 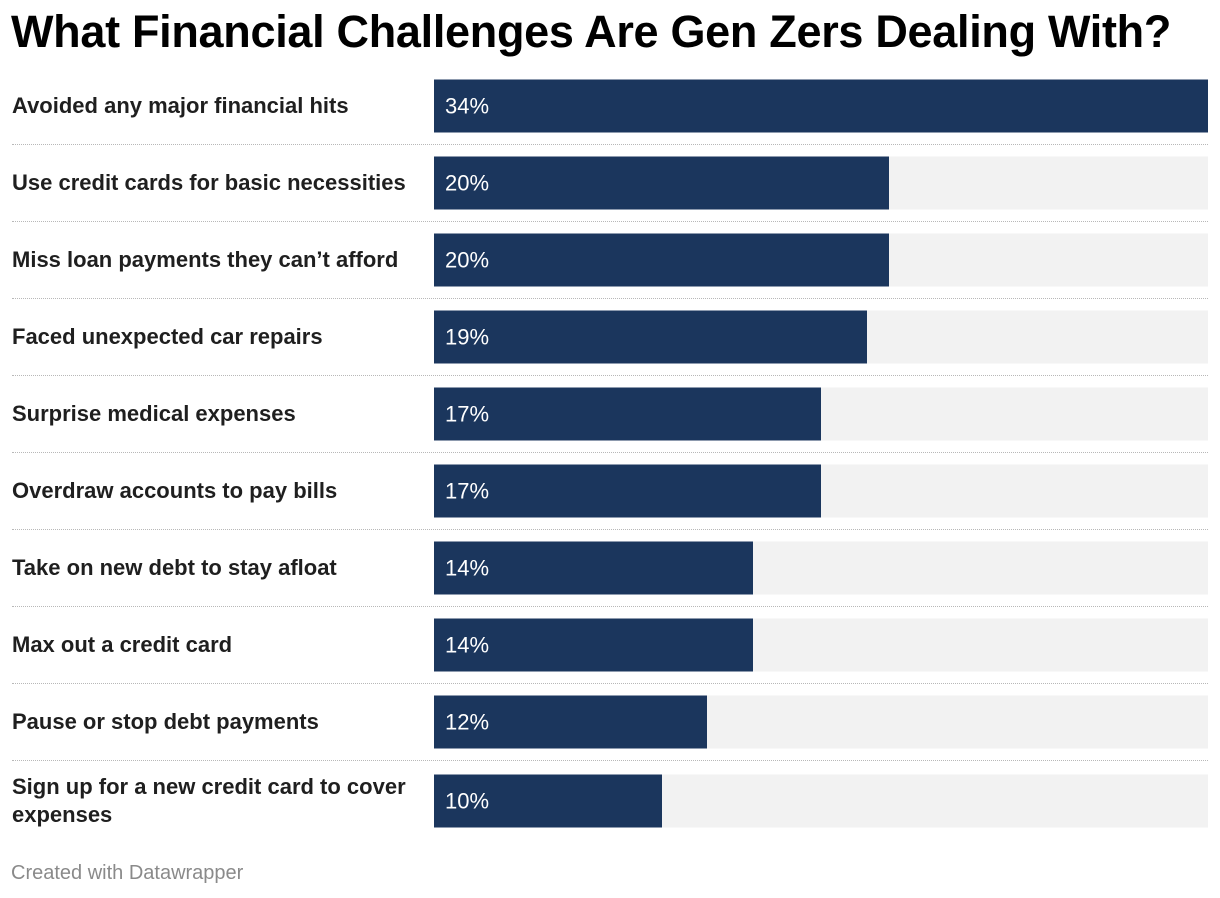 I want to click on bar-row: Max out a credit card 14%, so click(x=610, y=644).